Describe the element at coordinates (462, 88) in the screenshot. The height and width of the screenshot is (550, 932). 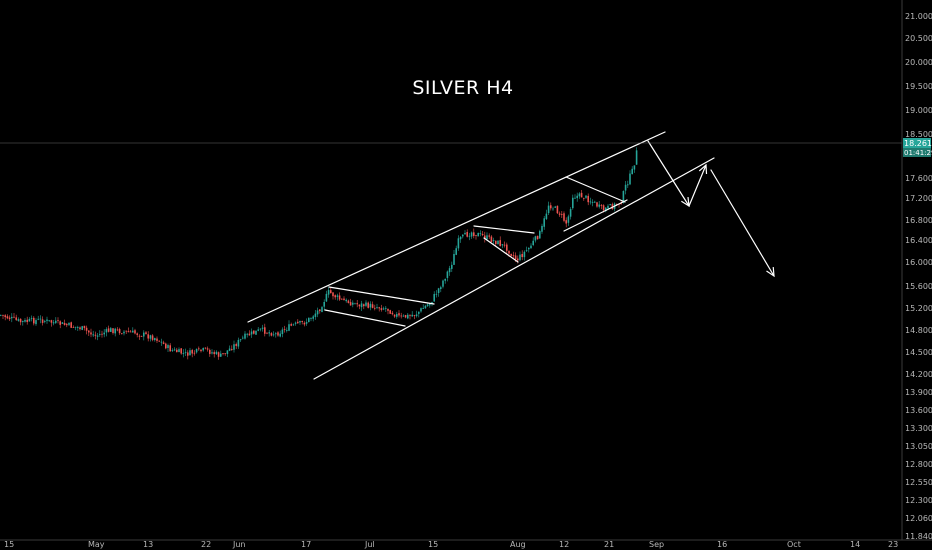
I see `chart-title: SILVER H4` at that location.